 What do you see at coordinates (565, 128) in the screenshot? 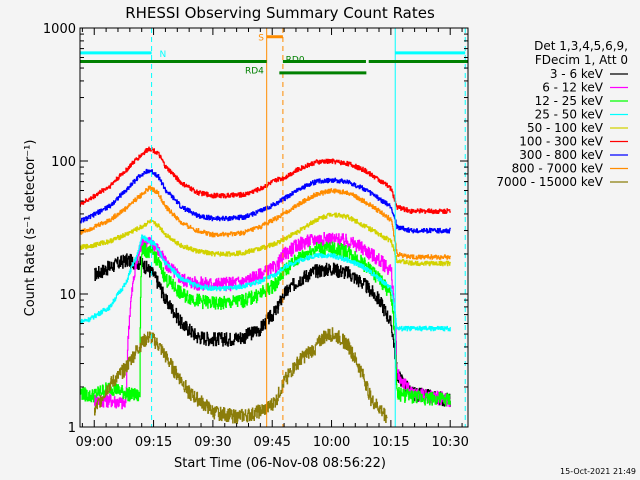
I see `legend-entry-label: 50 - 100 keV` at bounding box center [565, 128].